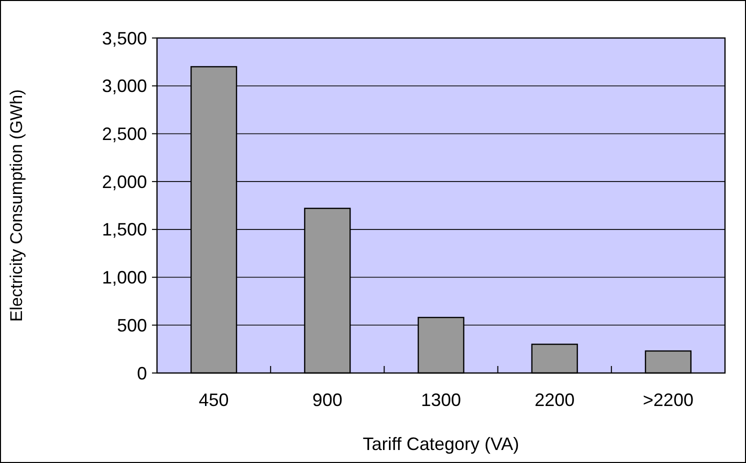  I want to click on y-tick-label: 500, so click(131, 325).